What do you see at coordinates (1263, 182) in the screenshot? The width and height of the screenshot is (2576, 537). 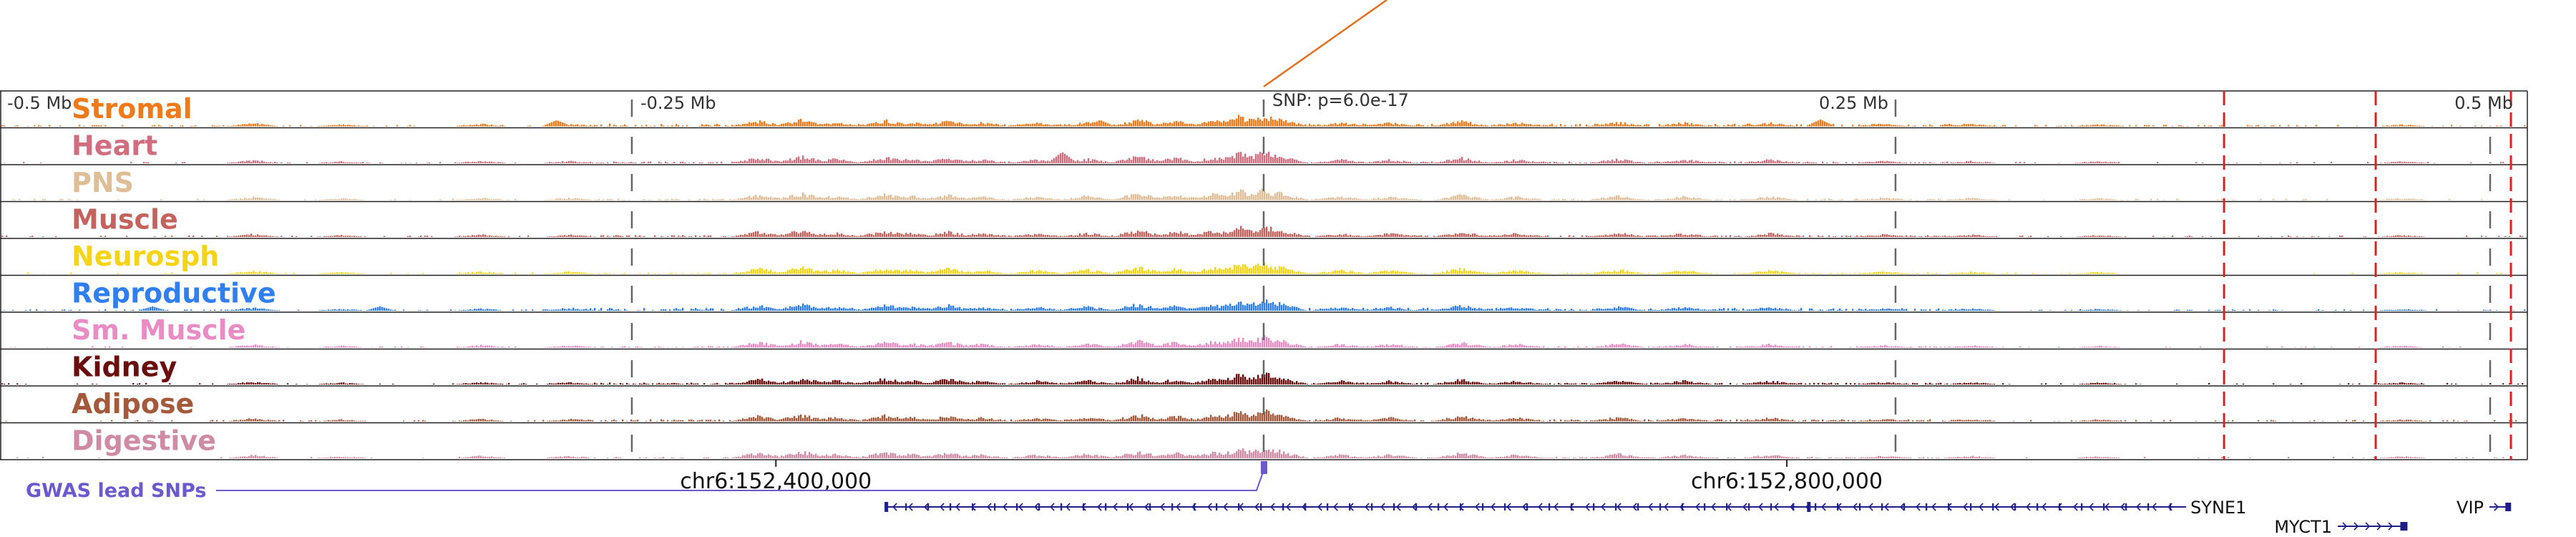 I see `track-pns: PNS` at bounding box center [1263, 182].